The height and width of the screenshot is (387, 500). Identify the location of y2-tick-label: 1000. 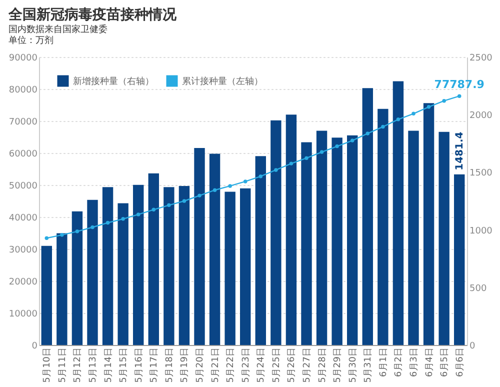
(481, 231).